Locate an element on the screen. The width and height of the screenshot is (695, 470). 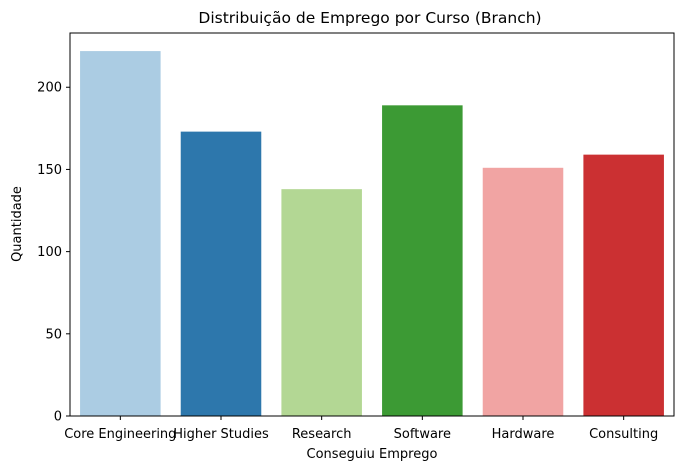
x-tick-label: Software is located at coordinates (422, 434).